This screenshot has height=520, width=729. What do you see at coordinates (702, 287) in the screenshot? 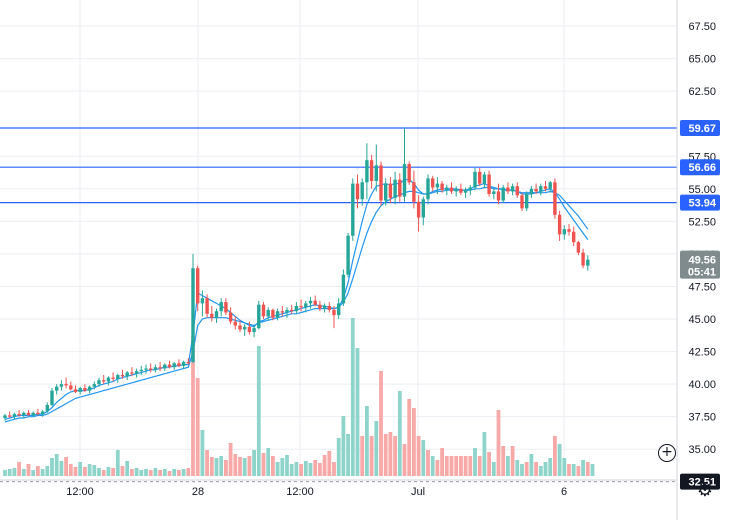
I see `y-tick-label: 47.50` at bounding box center [702, 287].